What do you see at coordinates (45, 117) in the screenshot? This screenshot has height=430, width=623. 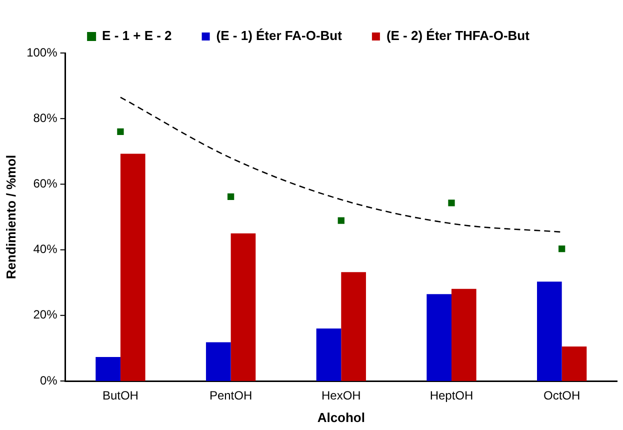 I see `y-tick-label: 80%` at bounding box center [45, 117].